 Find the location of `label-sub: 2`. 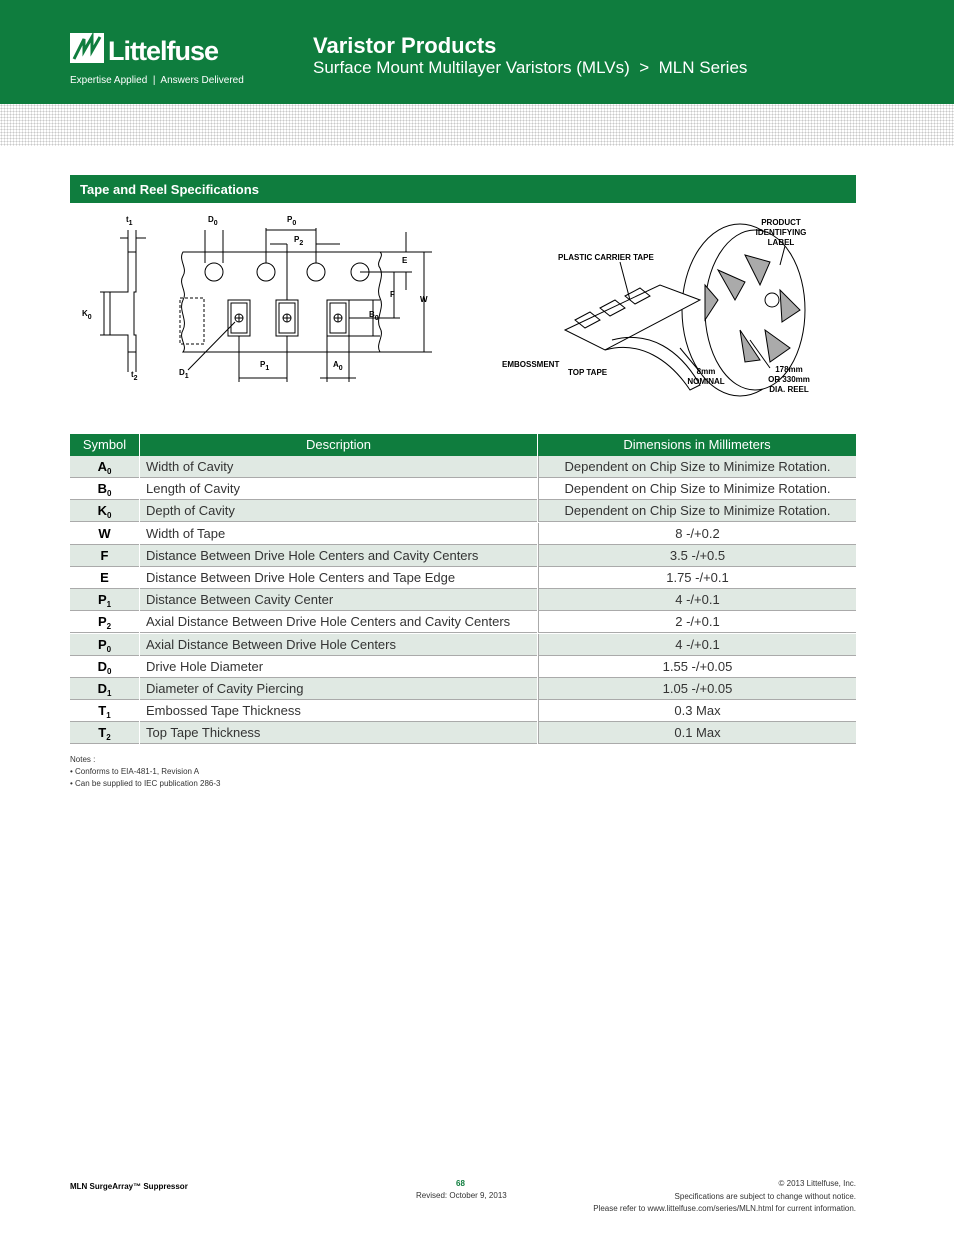

label-sub: 2 is located at coordinates (301, 243).